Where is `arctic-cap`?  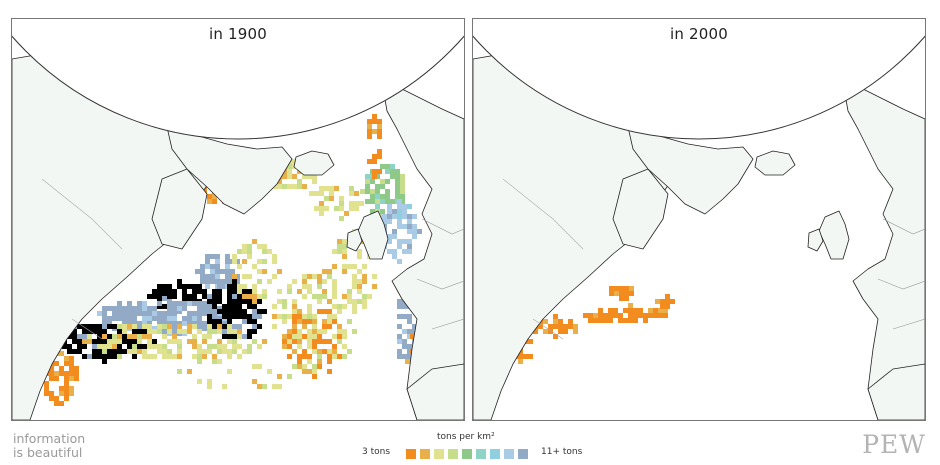
arctic-cap is located at coordinates (238, 79).